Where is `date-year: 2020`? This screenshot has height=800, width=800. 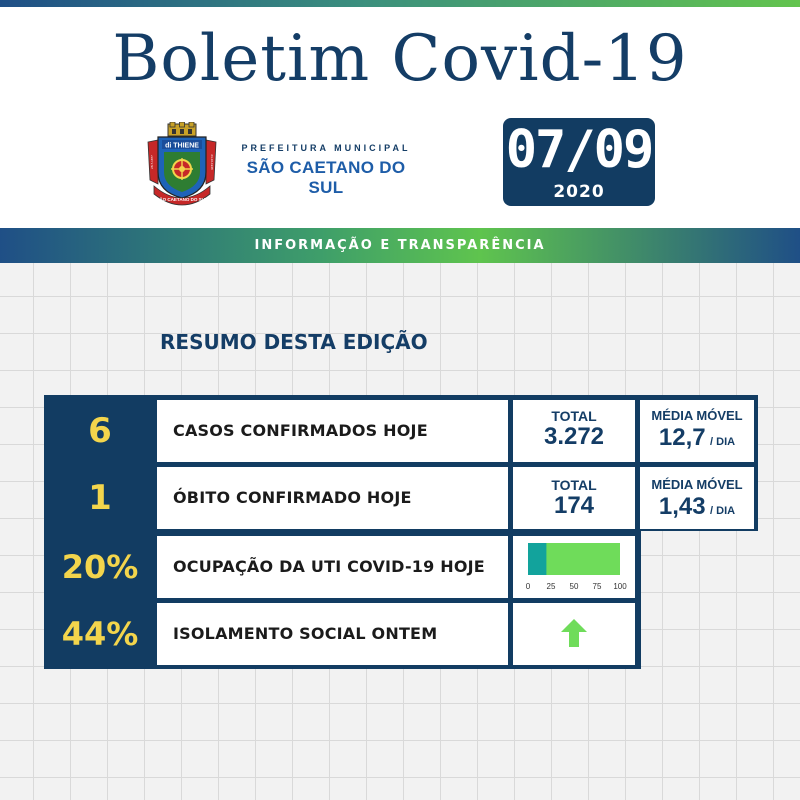 date-year: 2020 is located at coordinates (579, 192).